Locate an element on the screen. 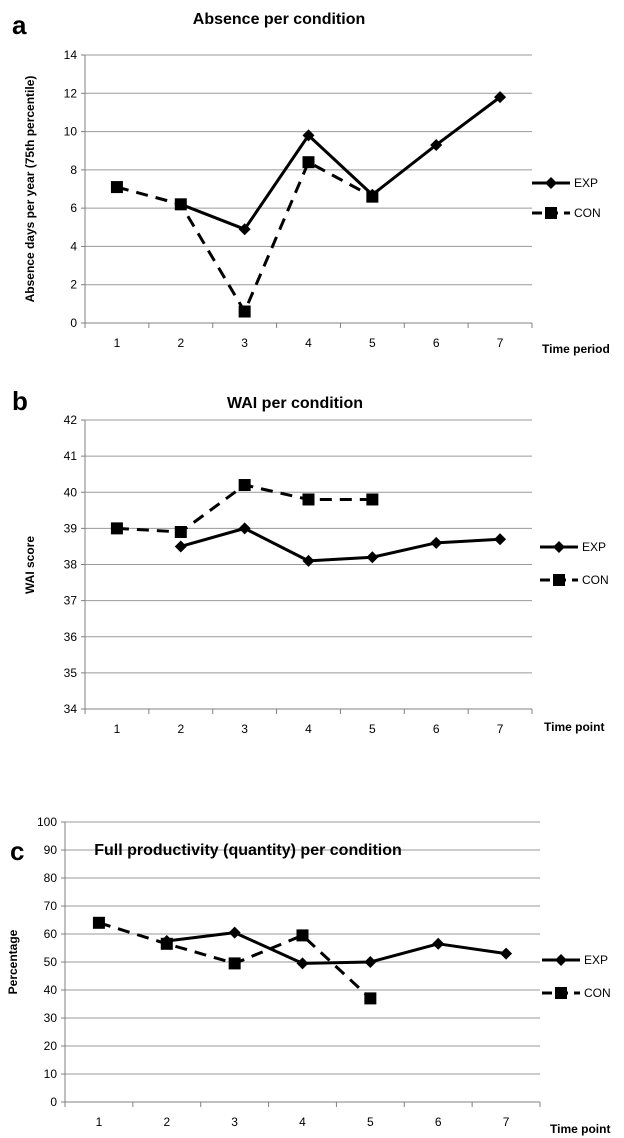 This screenshot has width=624, height=1138. y-axis-label: WAI score is located at coordinates (30, 565).